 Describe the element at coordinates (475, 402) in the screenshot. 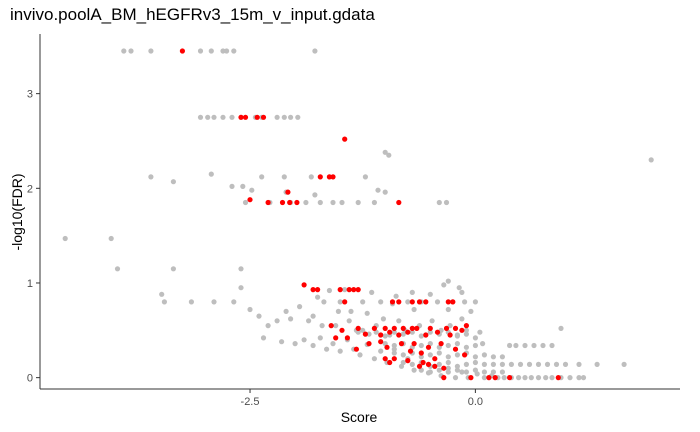

I see `x-tick-label: 0.0` at that location.